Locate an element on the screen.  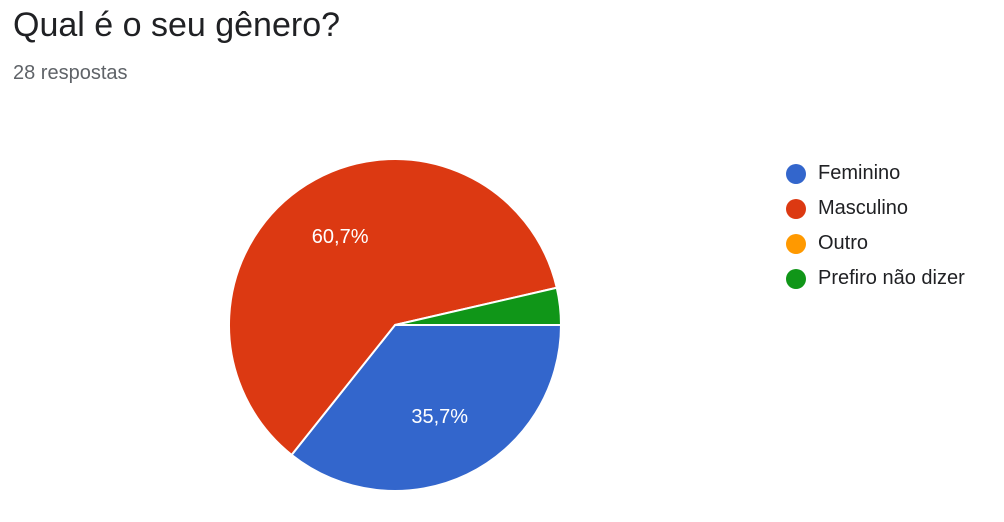
legend-swatch-prefiro-nao-dizer is located at coordinates (796, 278).